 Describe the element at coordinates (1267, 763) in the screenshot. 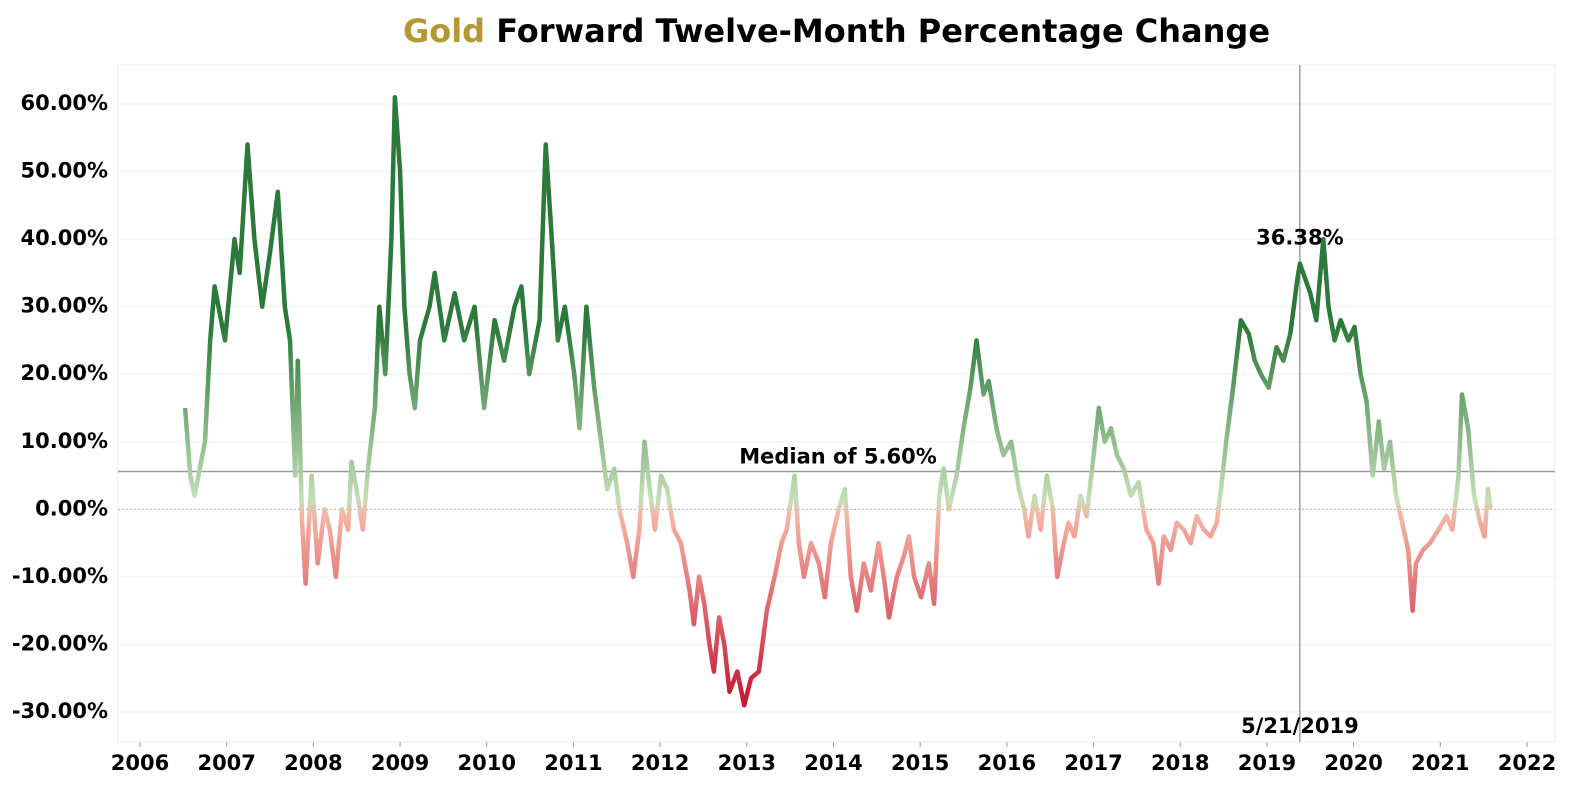

I see `x-tick-label: 2019` at that location.